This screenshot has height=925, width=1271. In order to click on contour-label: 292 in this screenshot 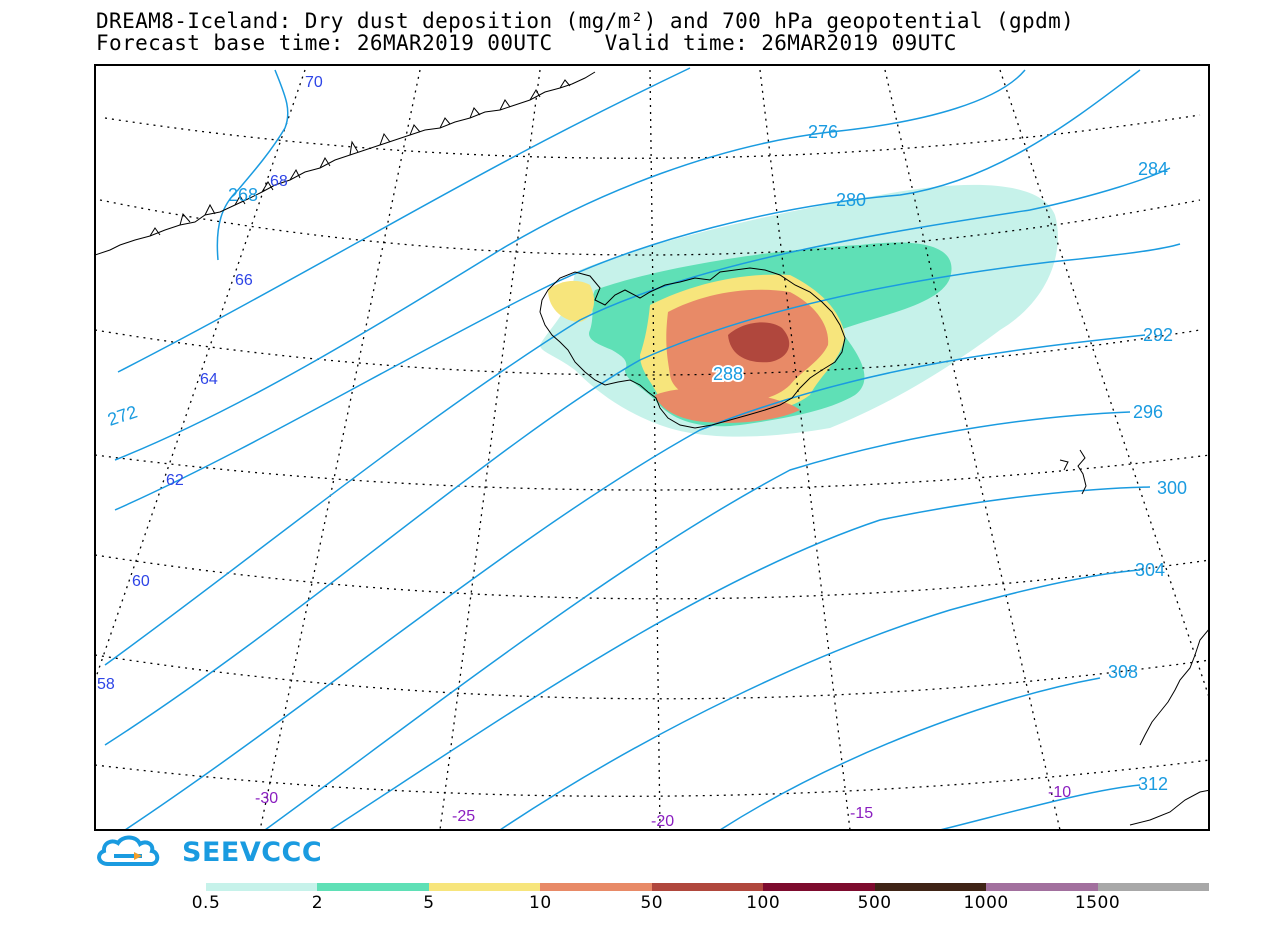, I will do `click(1158, 335)`.